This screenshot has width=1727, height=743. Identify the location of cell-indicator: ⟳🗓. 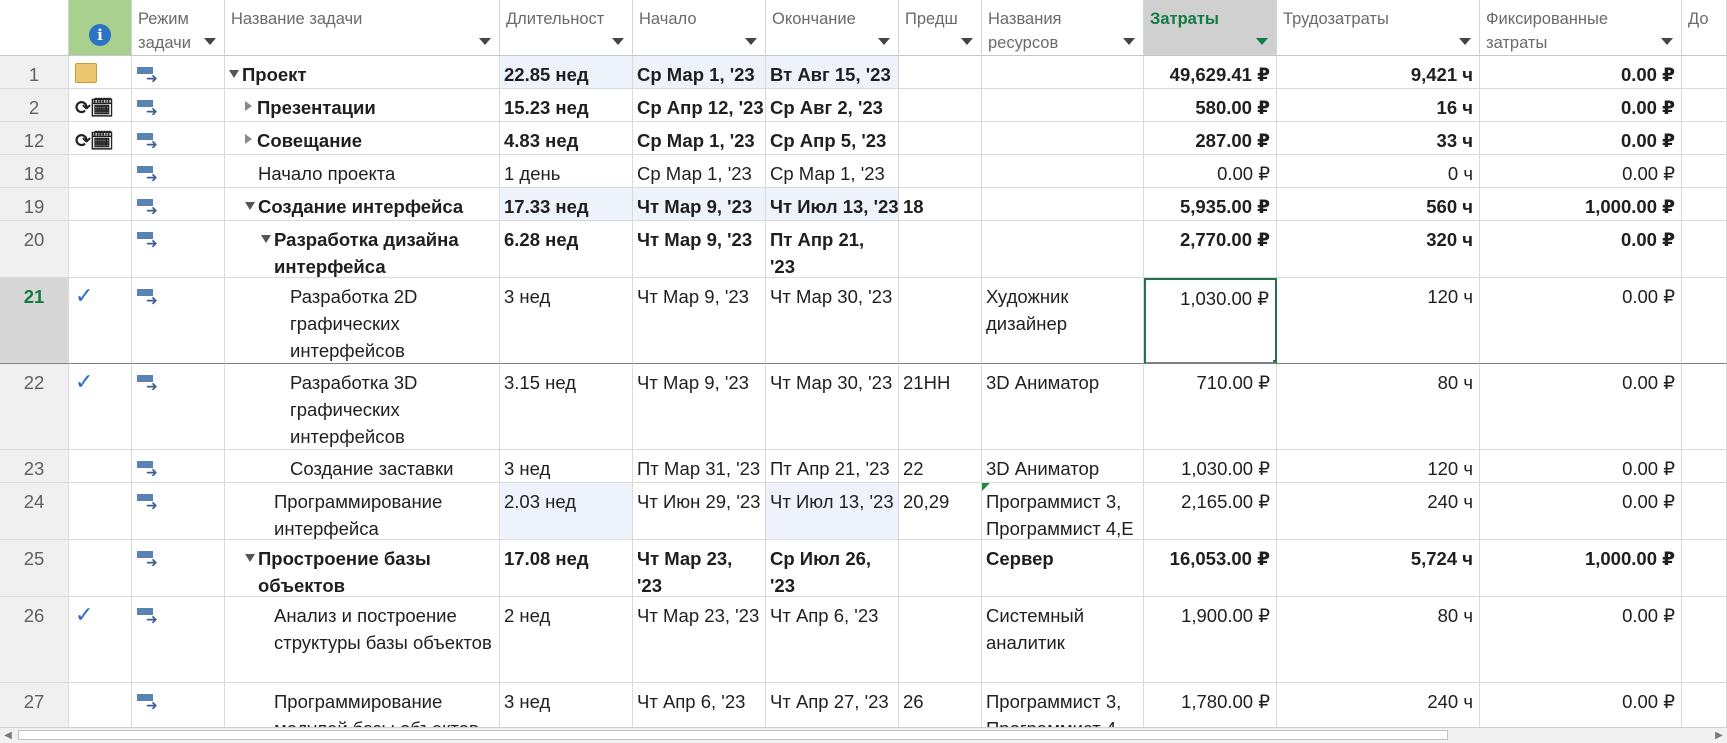
(100, 105).